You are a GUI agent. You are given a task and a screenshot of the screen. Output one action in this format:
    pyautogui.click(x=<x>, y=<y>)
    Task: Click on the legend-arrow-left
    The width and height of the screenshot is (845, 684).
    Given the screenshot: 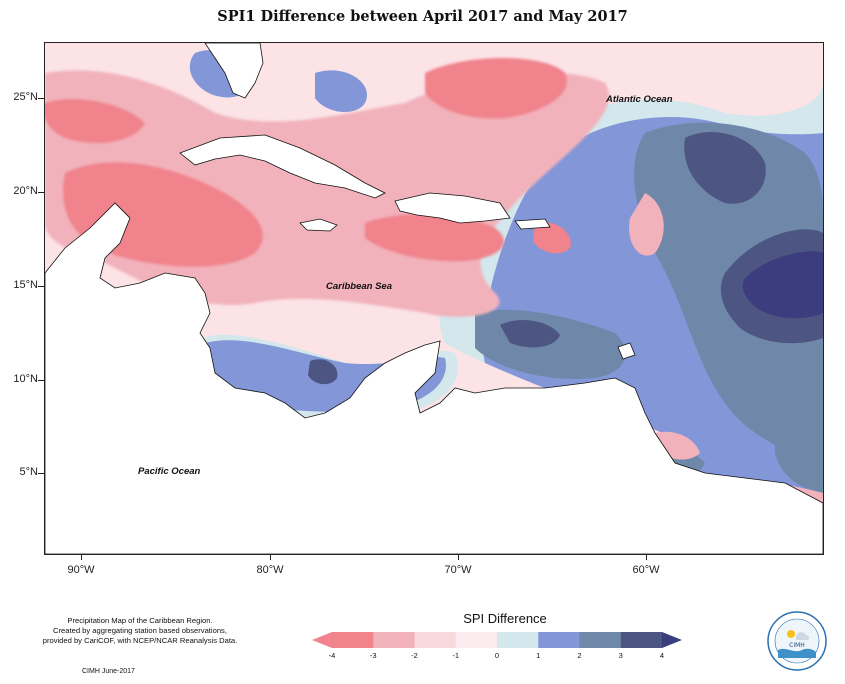 What is the action you would take?
    pyautogui.click(x=322, y=640)
    